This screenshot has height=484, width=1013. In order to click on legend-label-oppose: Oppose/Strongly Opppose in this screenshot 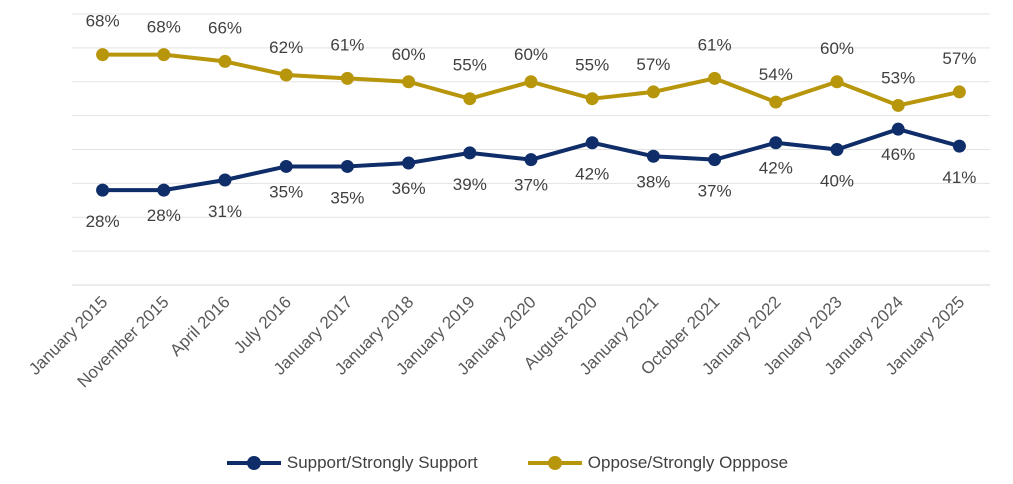, I will do `click(688, 462)`.